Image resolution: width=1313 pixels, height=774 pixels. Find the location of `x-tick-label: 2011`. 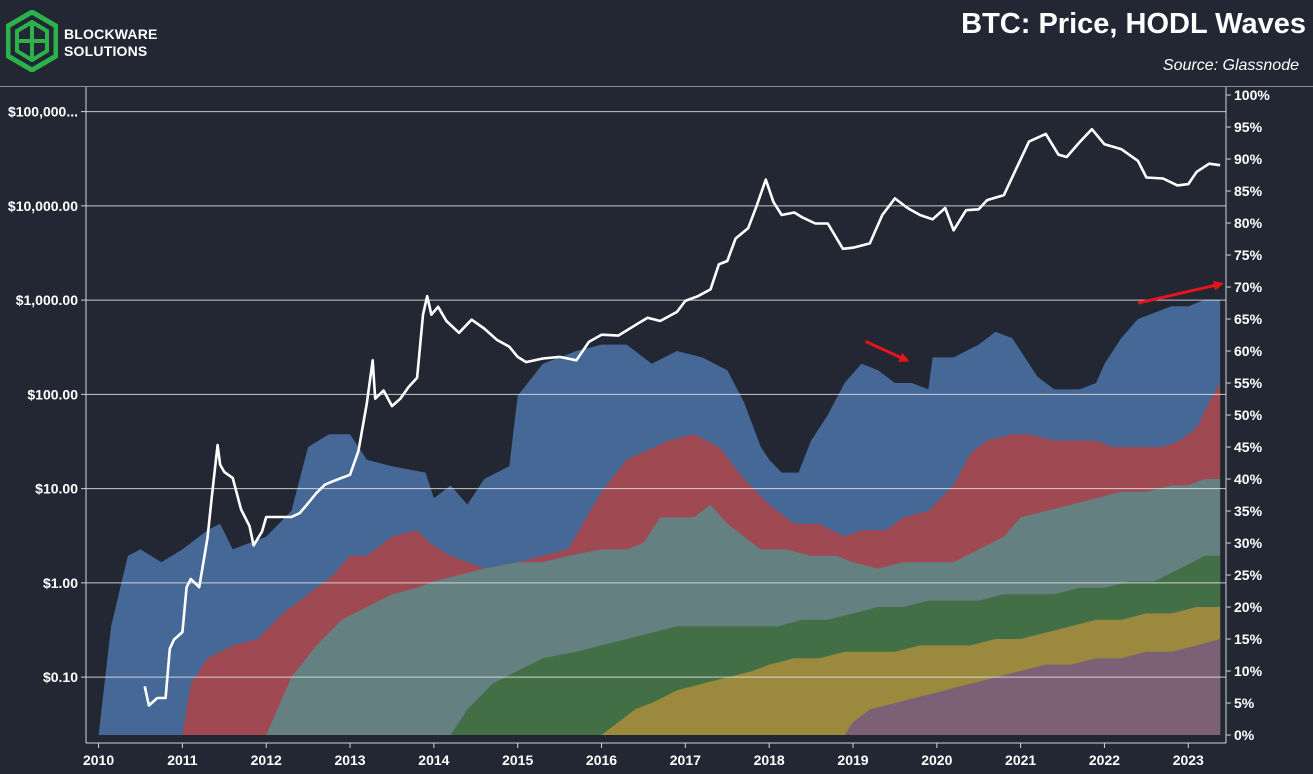

x-tick-label: 2011 is located at coordinates (182, 760).